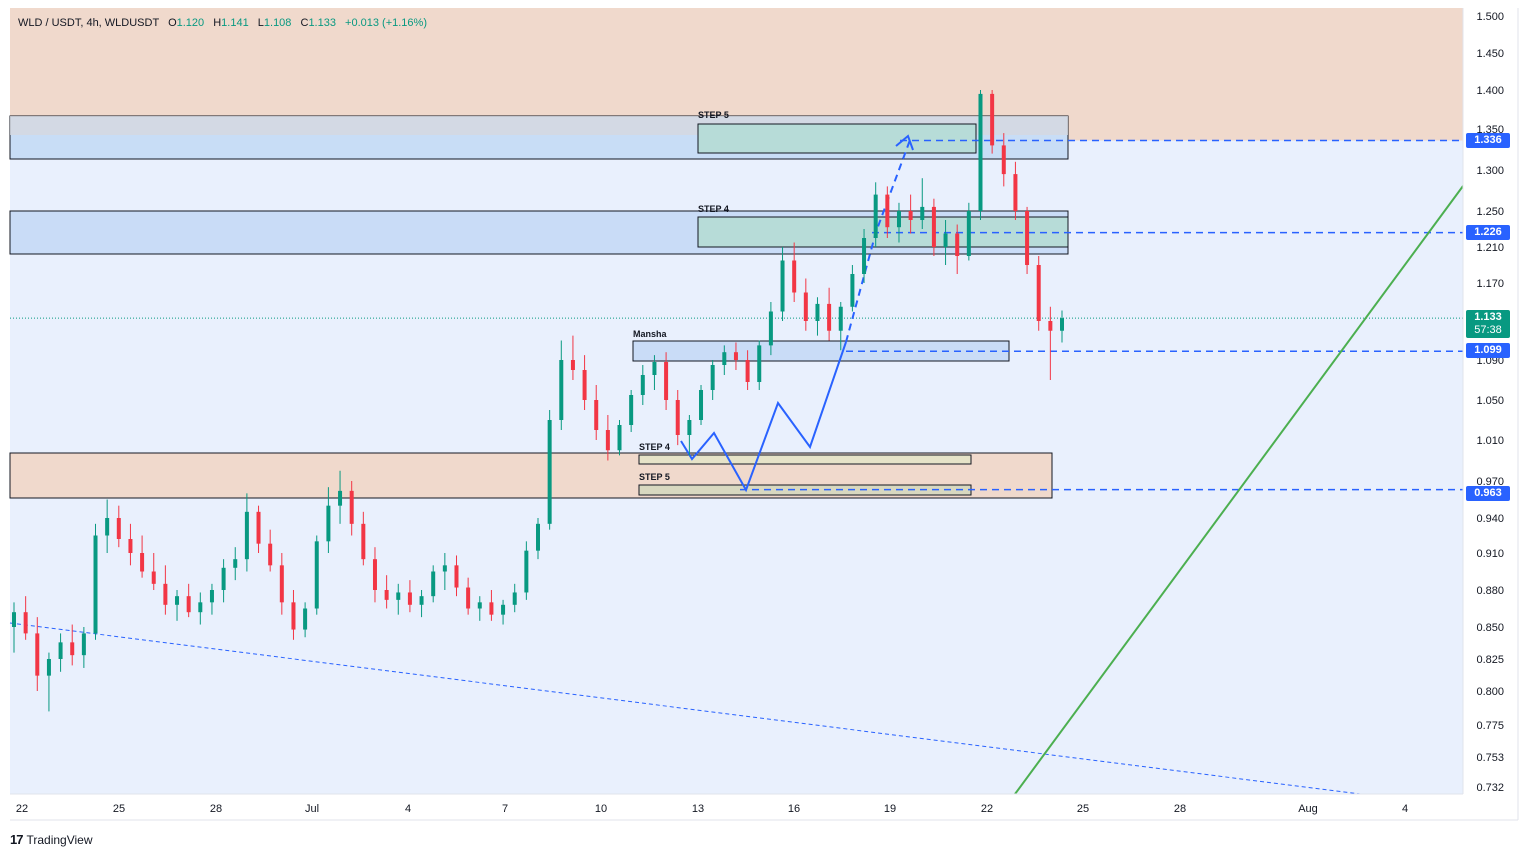 Image resolution: width=1529 pixels, height=858 pixels. I want to click on price-tick-label: 1.500, so click(1490, 17).